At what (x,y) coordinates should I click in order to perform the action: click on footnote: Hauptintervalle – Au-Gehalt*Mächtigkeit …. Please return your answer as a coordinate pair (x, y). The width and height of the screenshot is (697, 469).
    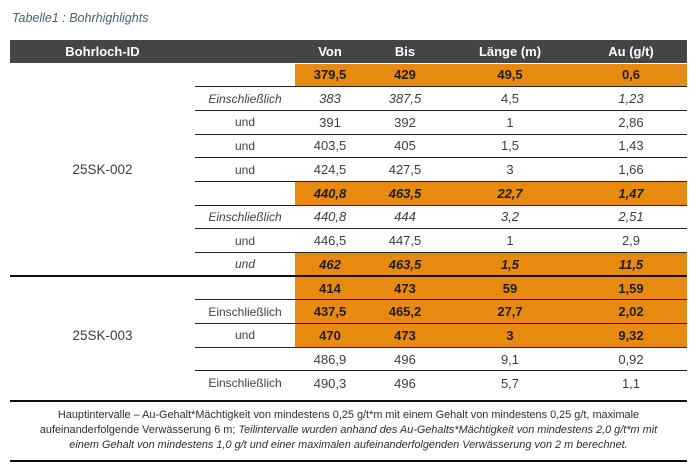
    Looking at the image, I should click on (348, 430).